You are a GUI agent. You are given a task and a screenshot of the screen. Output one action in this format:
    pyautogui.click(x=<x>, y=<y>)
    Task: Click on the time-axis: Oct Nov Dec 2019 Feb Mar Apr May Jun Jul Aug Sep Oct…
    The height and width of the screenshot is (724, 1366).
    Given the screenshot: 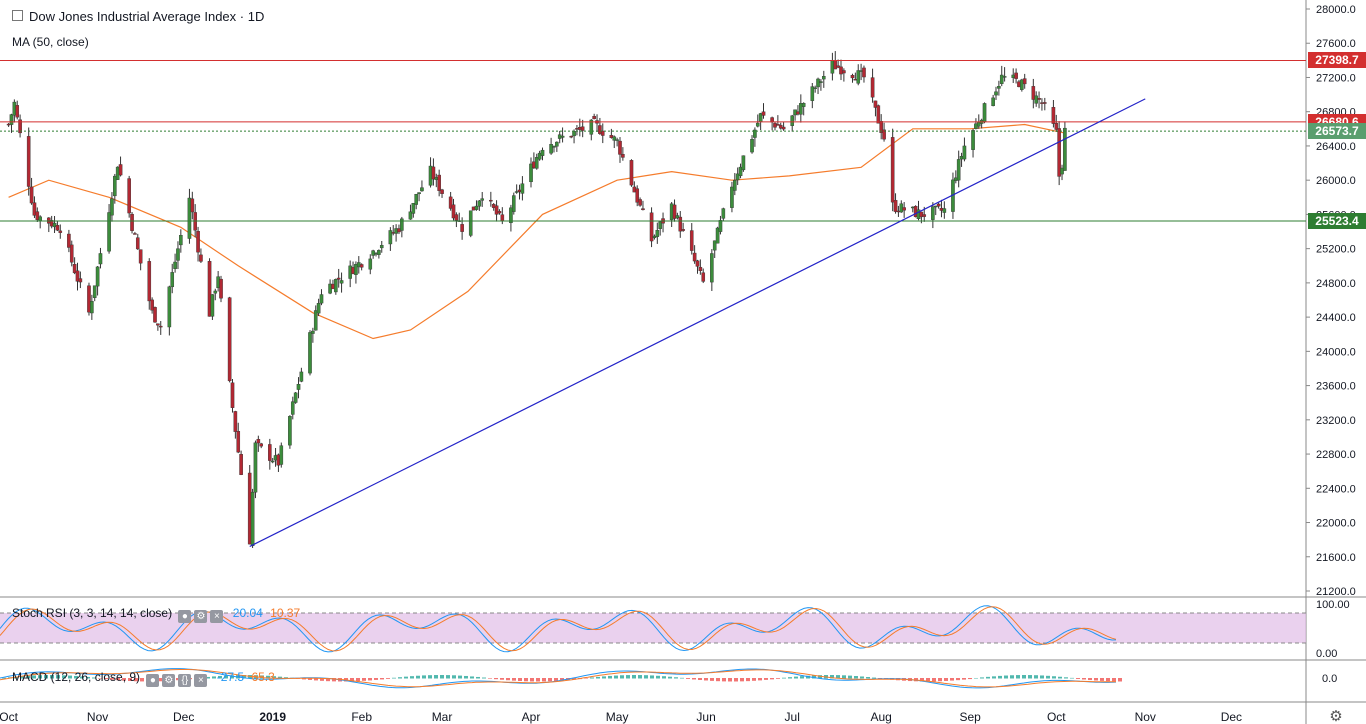 What is the action you would take?
    pyautogui.click(x=671, y=716)
    